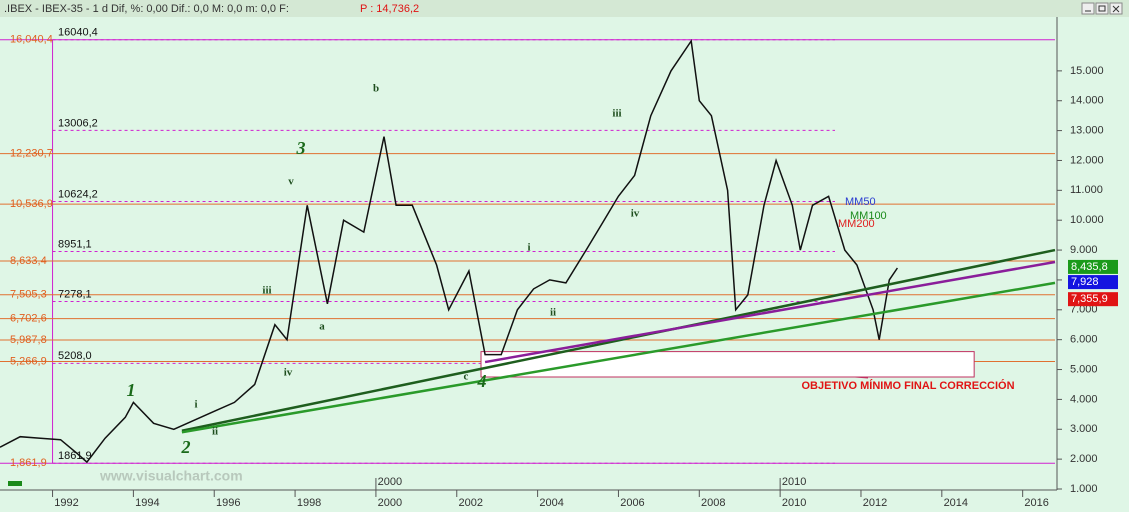 This screenshot has width=1129, height=512. What do you see at coordinates (28, 340) in the screenshot?
I see `level-label: 5,987,8` at bounding box center [28, 340].